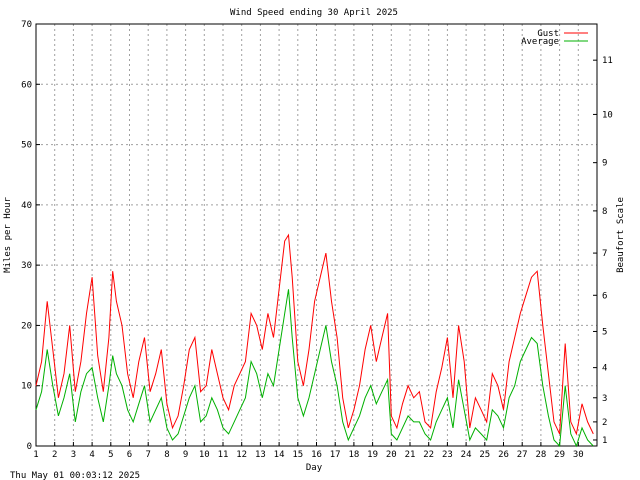 The width and height of the screenshot is (640, 480). What do you see at coordinates (559, 455) in the screenshot?
I see `x-tick-label: 29` at bounding box center [559, 455].